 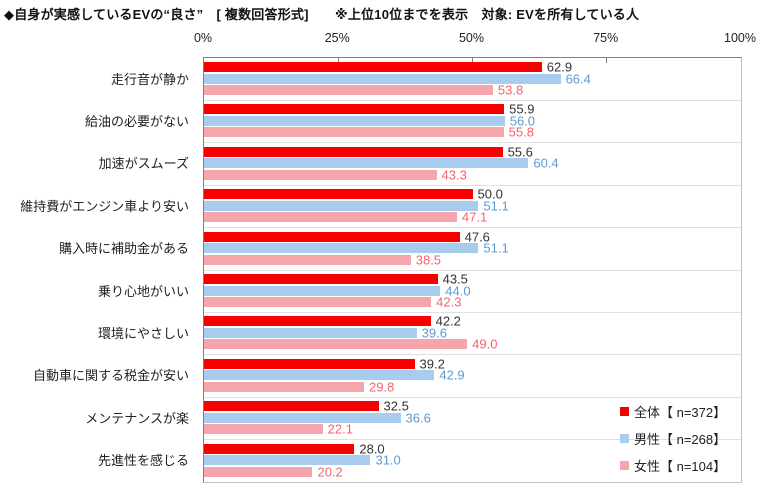 I want to click on legend: 全体【 n=372】 男性【 n=268】女性【 n=104】, so click(x=673, y=438).